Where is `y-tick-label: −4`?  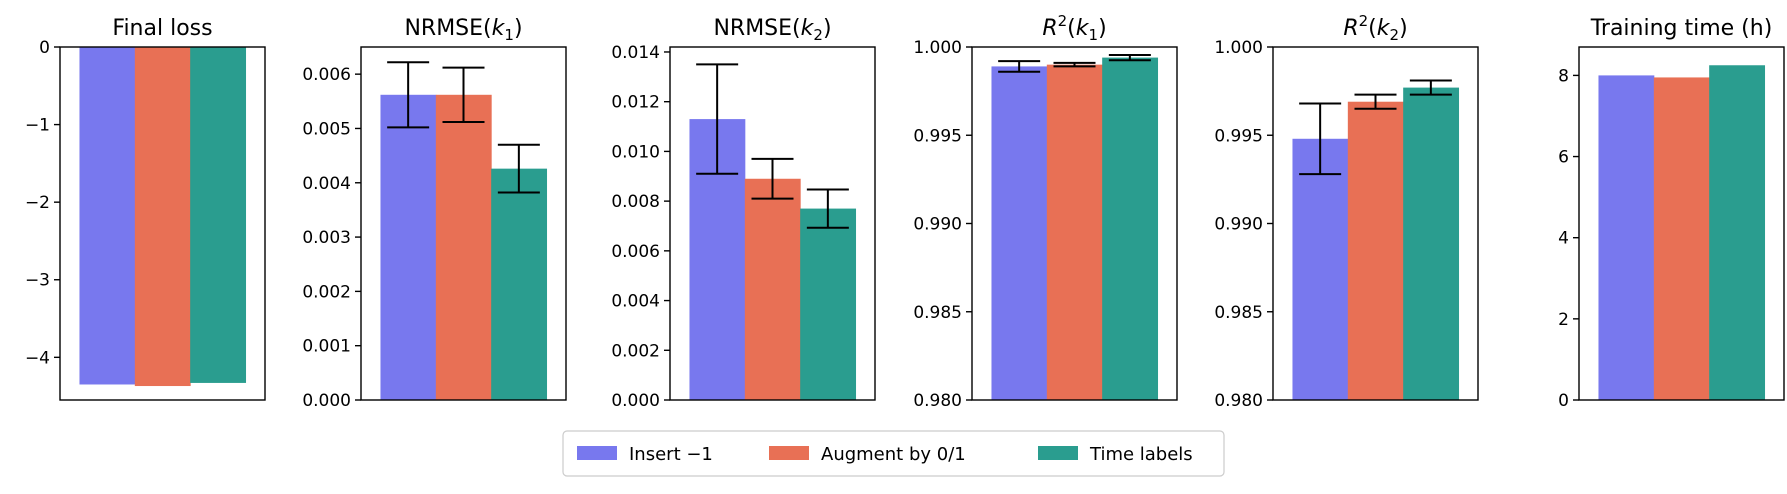
y-tick-label: −4 is located at coordinates (37, 358).